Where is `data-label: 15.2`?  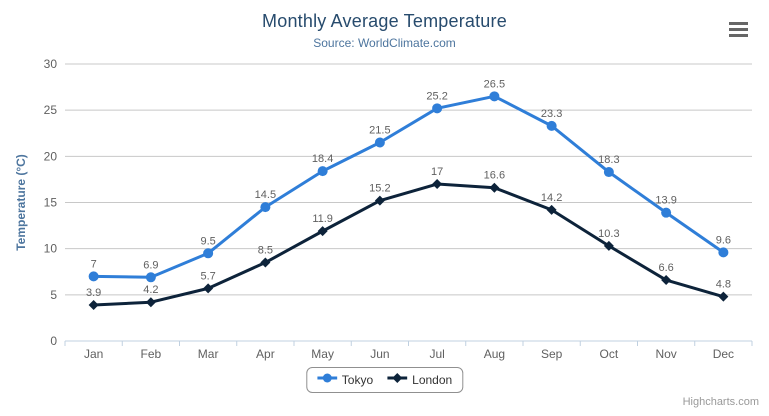 data-label: 15.2 is located at coordinates (379, 189).